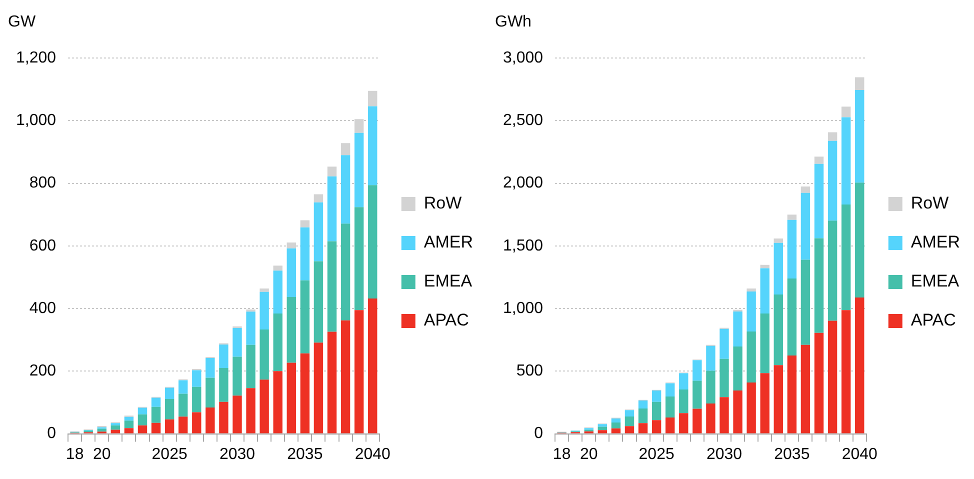 The height and width of the screenshot is (479, 974). Describe the element at coordinates (42, 308) in the screenshot. I see `y-tick-label: 400` at that location.